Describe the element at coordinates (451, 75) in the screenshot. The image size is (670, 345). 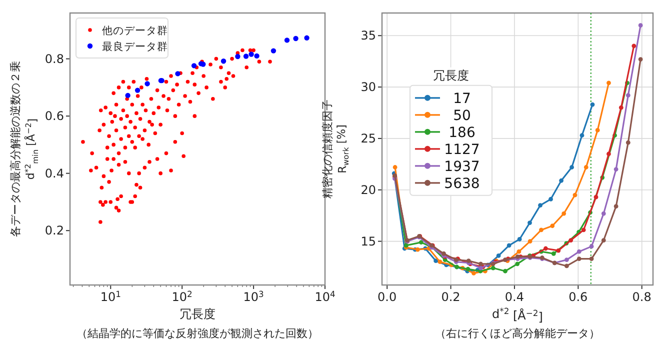
I see `legend-title: 冗長度` at that location.